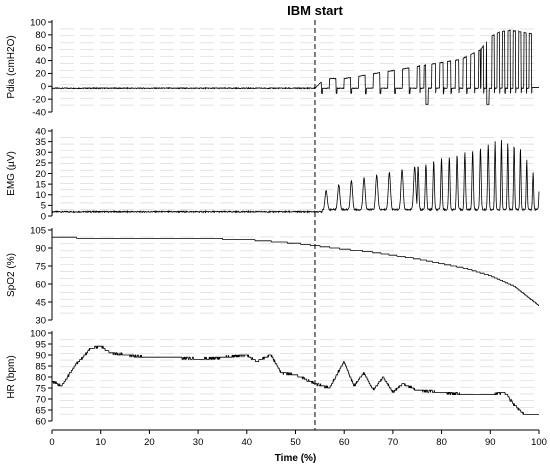 The width and height of the screenshot is (550, 473). I want to click on series-line-hr, so click(295, 380).